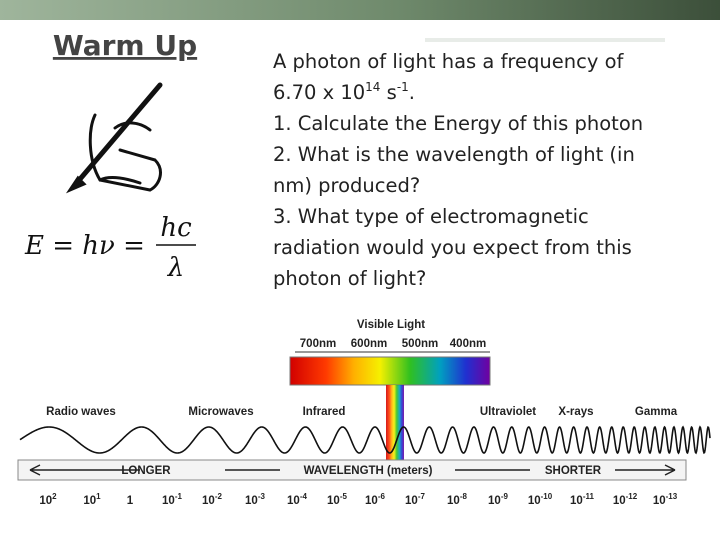 This screenshot has width=720, height=544. I want to click on question-line: nm) produced?, so click(346, 185).